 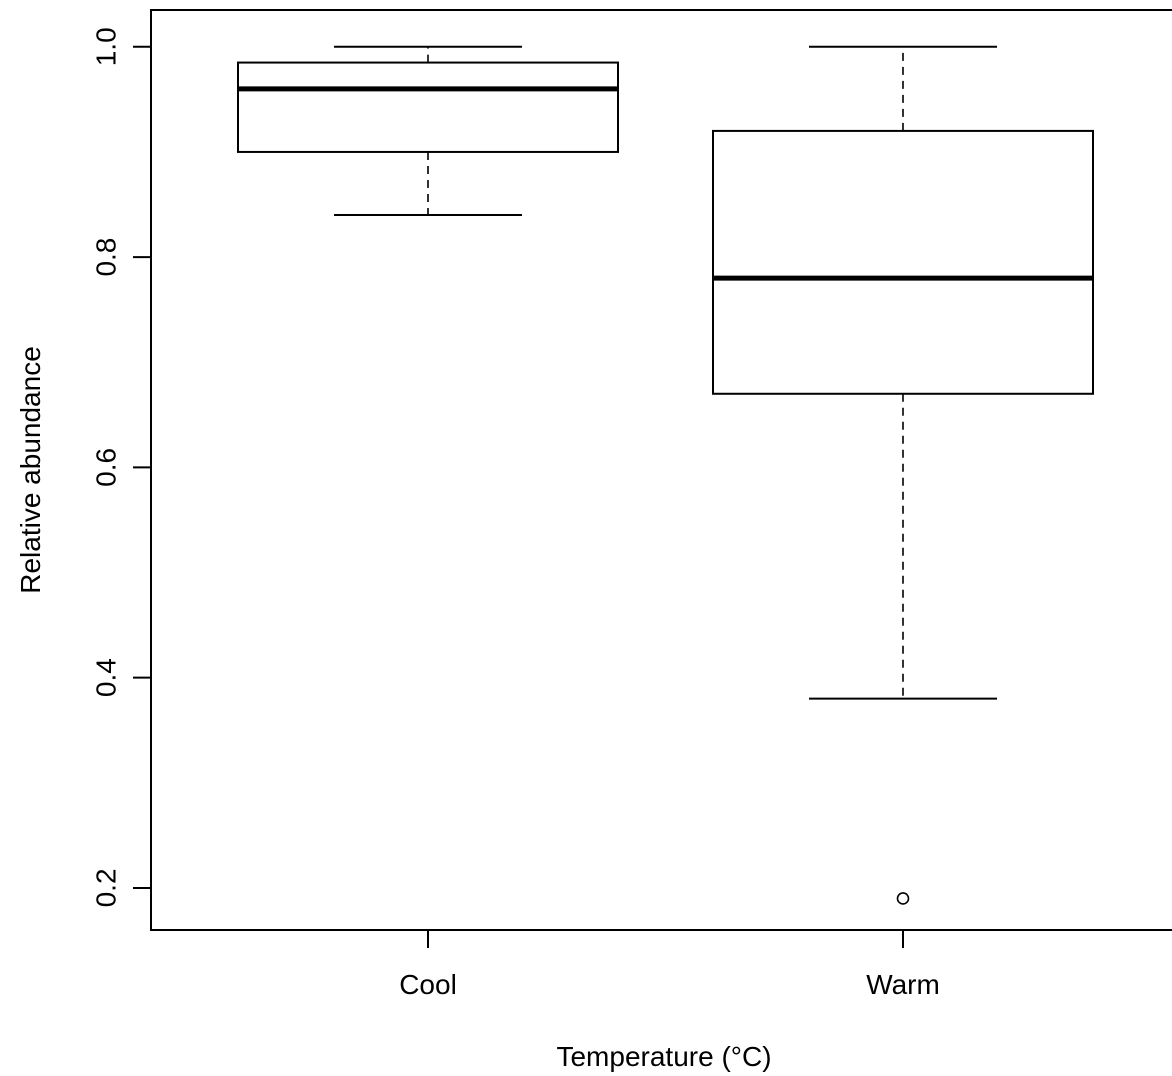 What do you see at coordinates (903, 898) in the screenshot?
I see `outlier-point` at bounding box center [903, 898].